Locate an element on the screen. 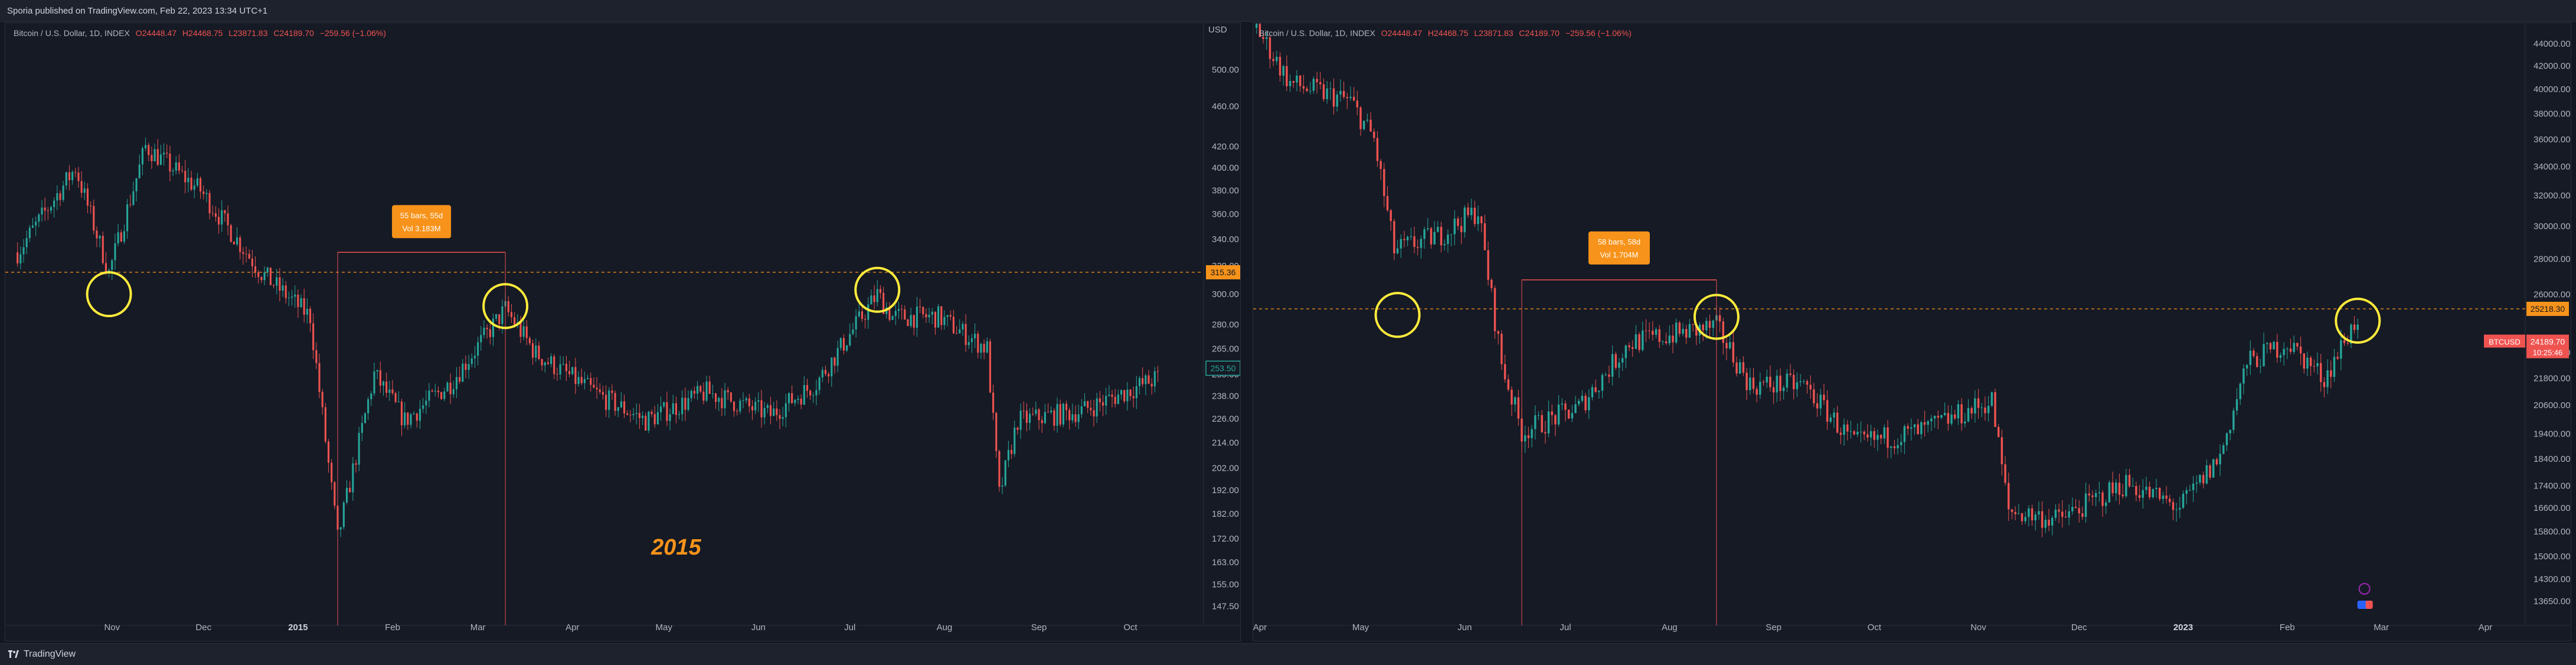 The image size is (2576, 665). event-icon is located at coordinates (2364, 589).